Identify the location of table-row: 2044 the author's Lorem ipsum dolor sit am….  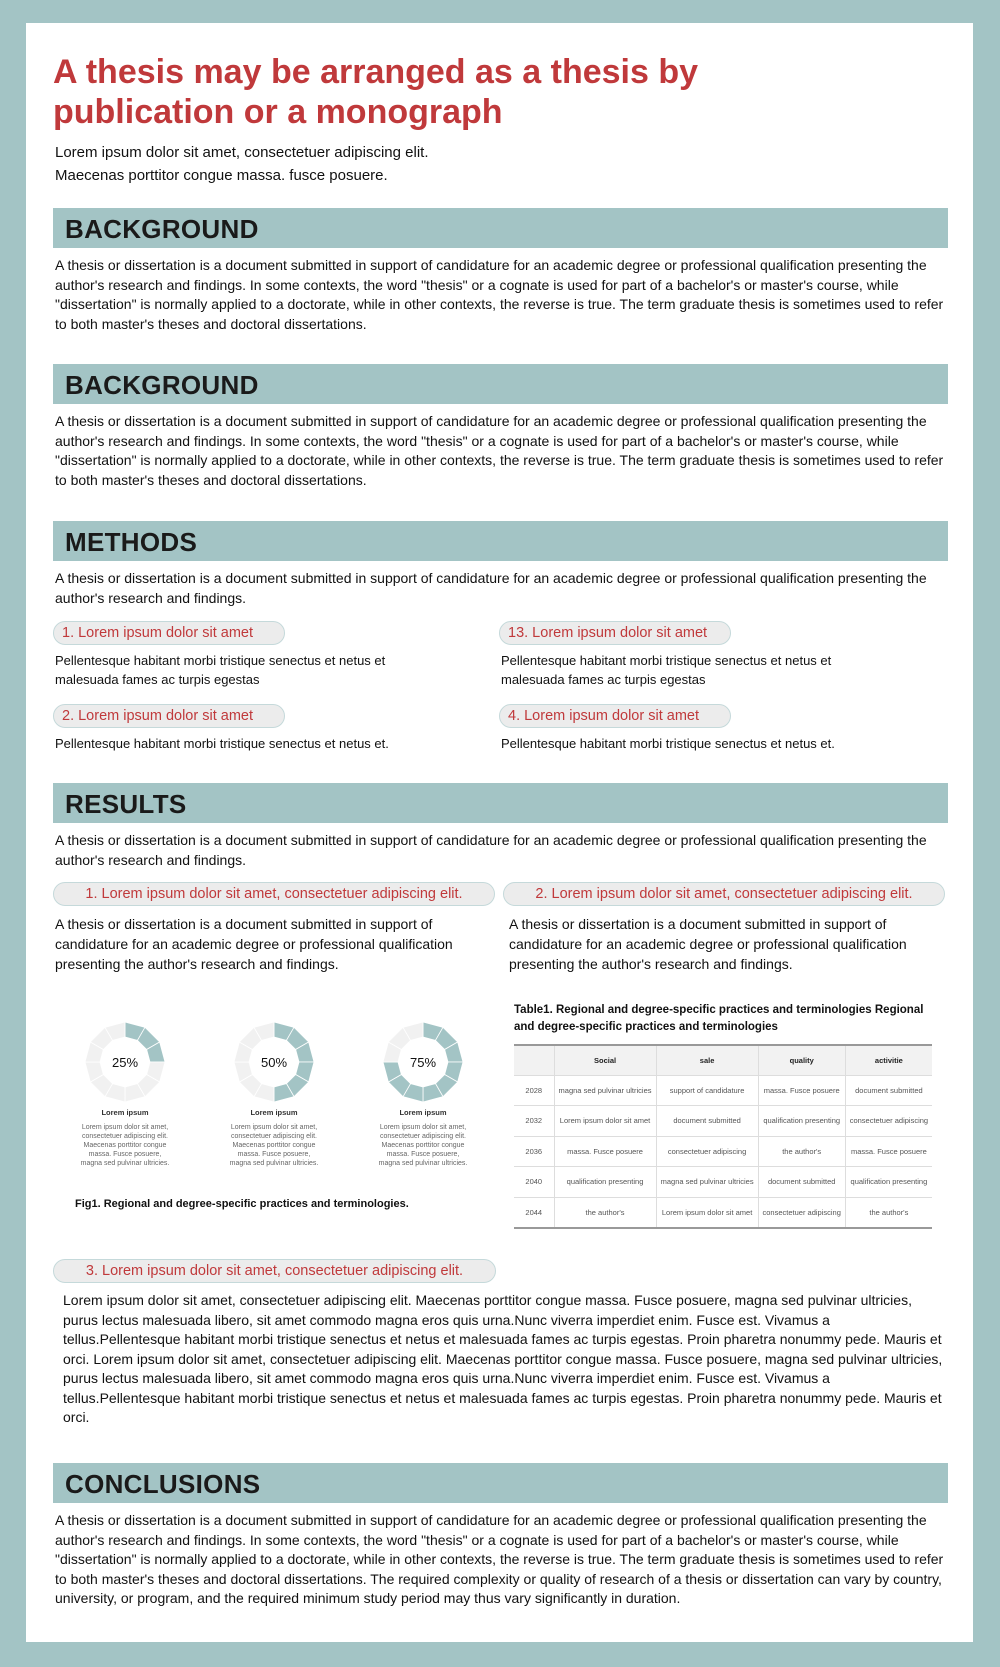
(723, 1212).